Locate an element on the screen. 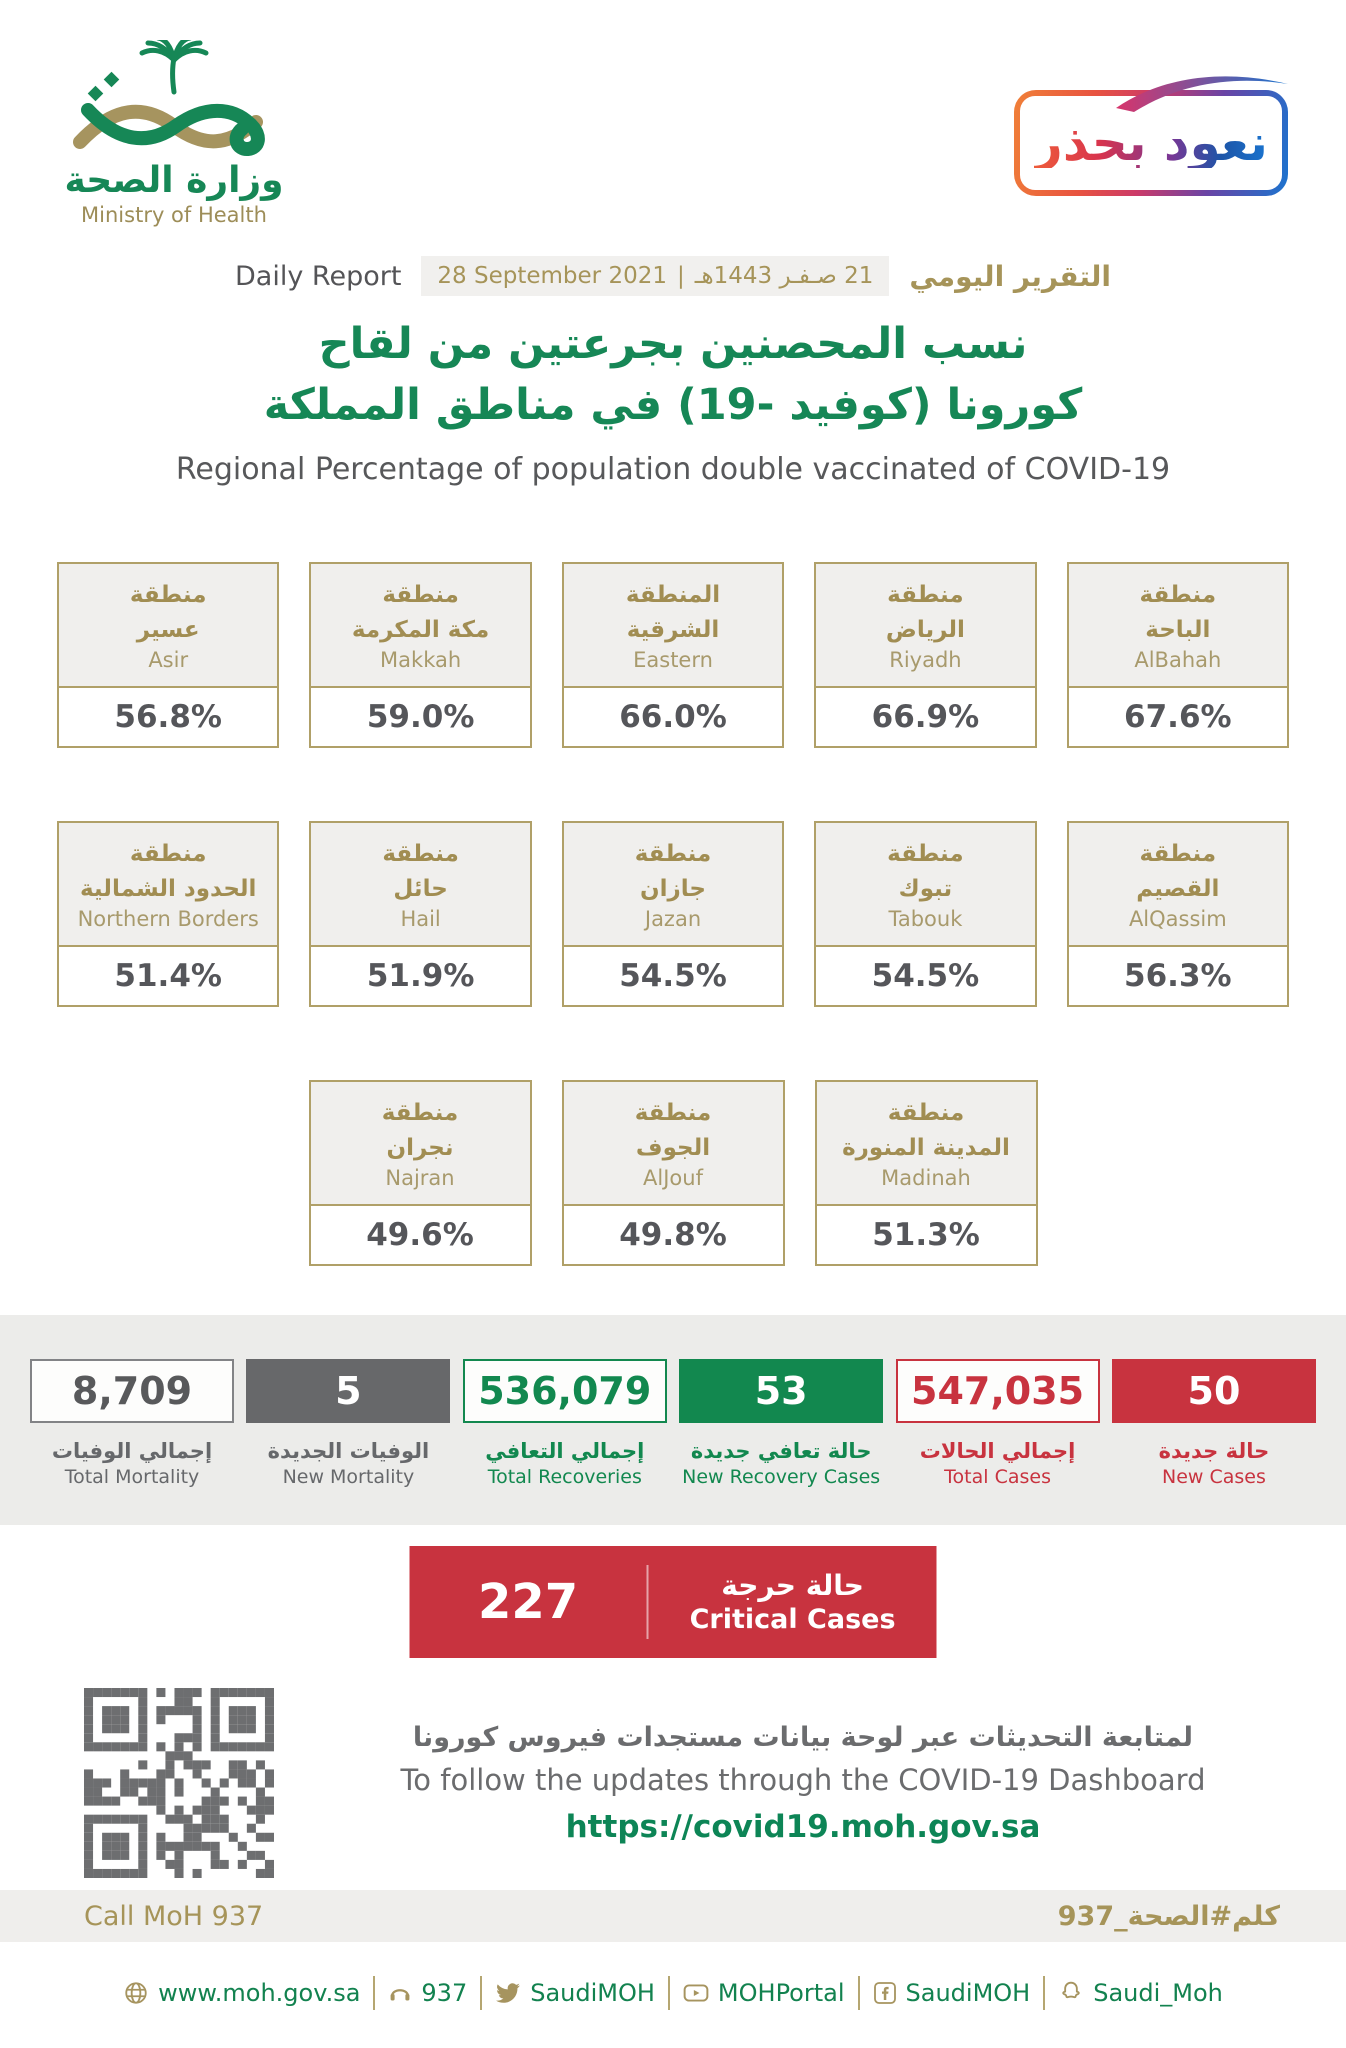 The height and width of the screenshot is (2048, 1346). social-label: Saudi_Moh is located at coordinates (1158, 1993).